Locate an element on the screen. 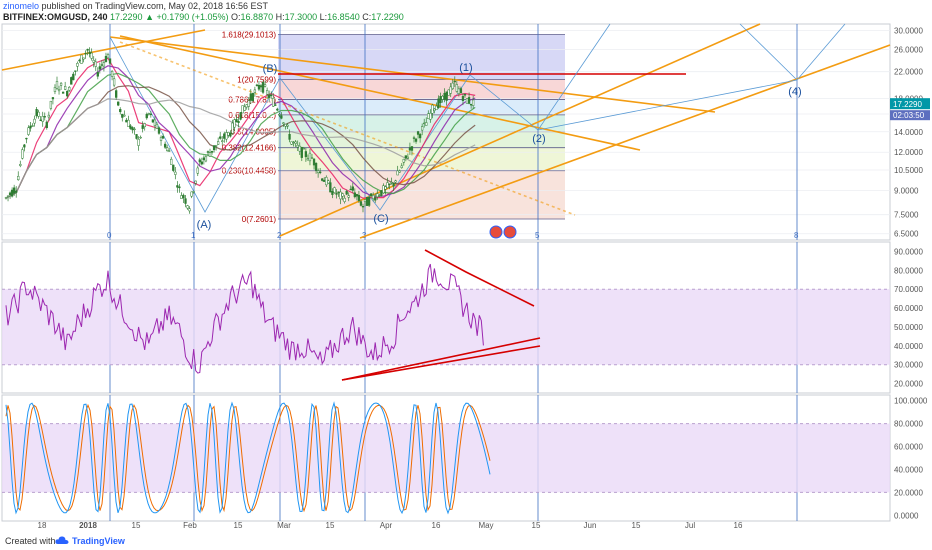 This screenshot has width=932, height=550. rsi-axis-label: 60.0000 is located at coordinates (908, 308).